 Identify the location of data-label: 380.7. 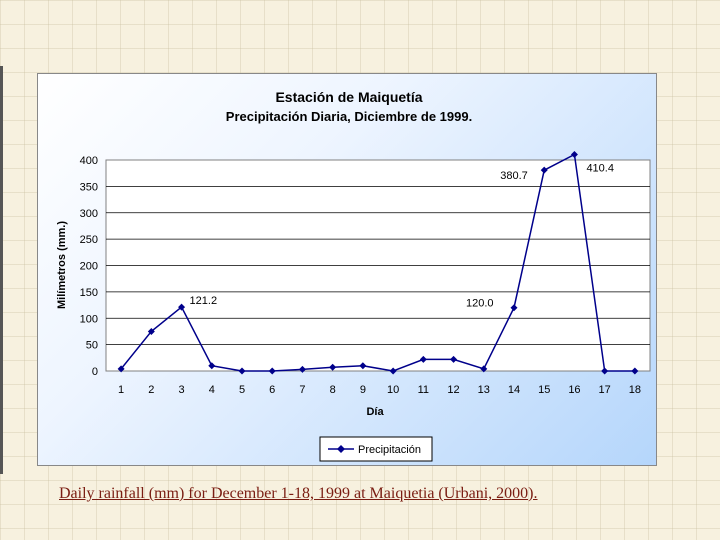
(514, 176).